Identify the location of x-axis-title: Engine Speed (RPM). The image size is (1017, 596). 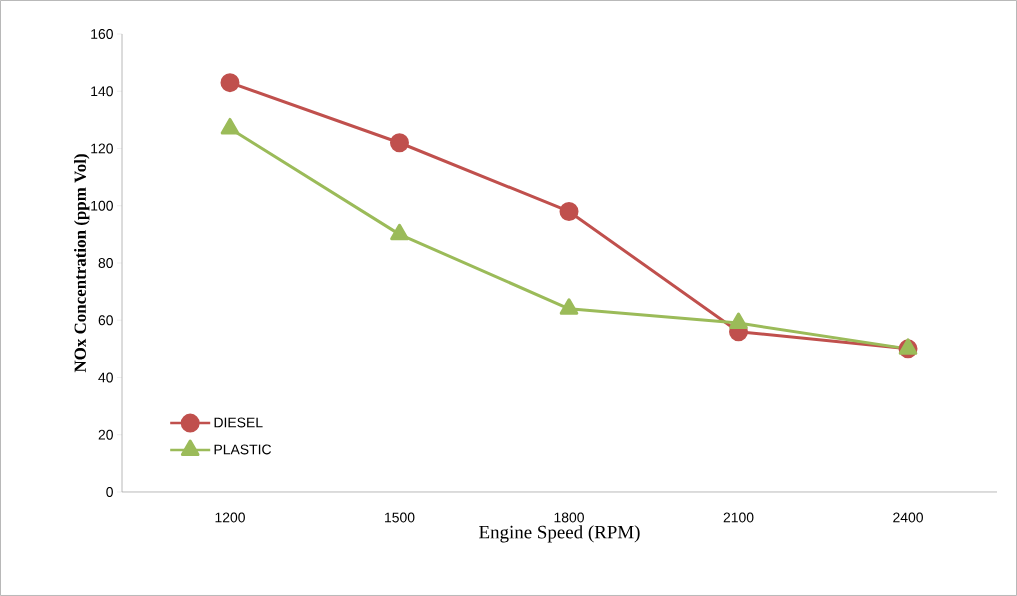
(559, 534).